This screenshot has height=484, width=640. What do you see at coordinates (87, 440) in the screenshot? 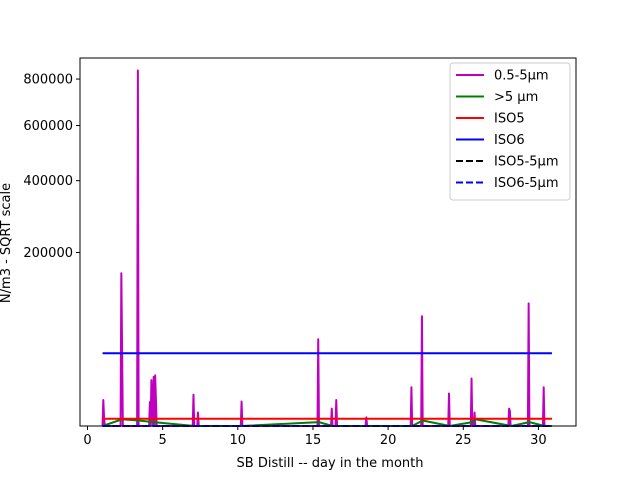
I see `x-tick-label: 0` at bounding box center [87, 440].